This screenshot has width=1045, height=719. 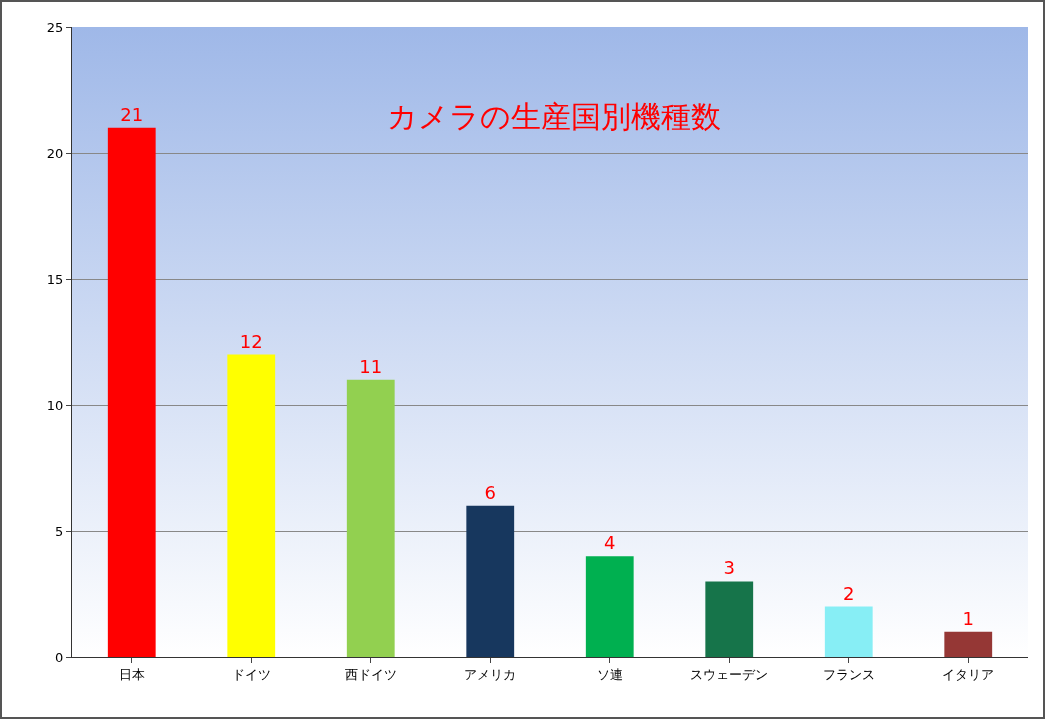 I want to click on x-tick-label: アメリカ, so click(x=490, y=674).